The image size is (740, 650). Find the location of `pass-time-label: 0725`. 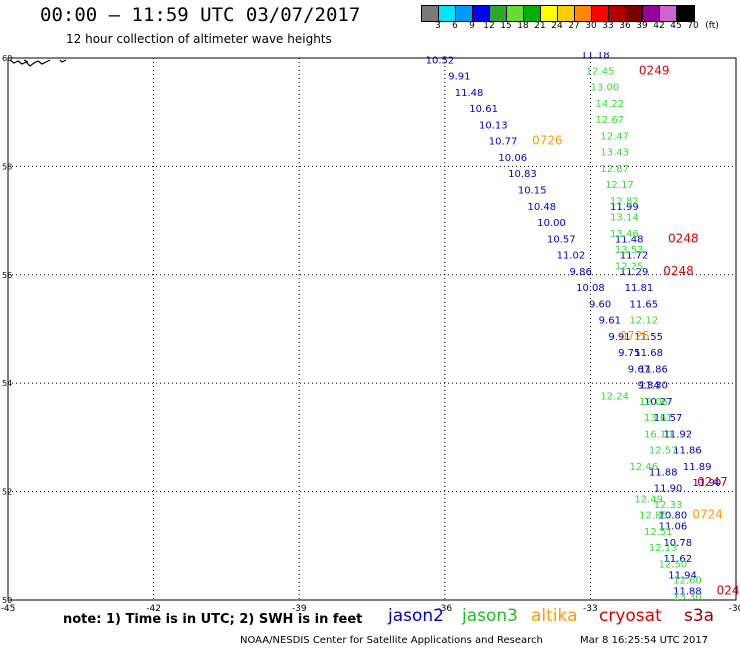

pass-time-label: 0725 is located at coordinates (635, 336).